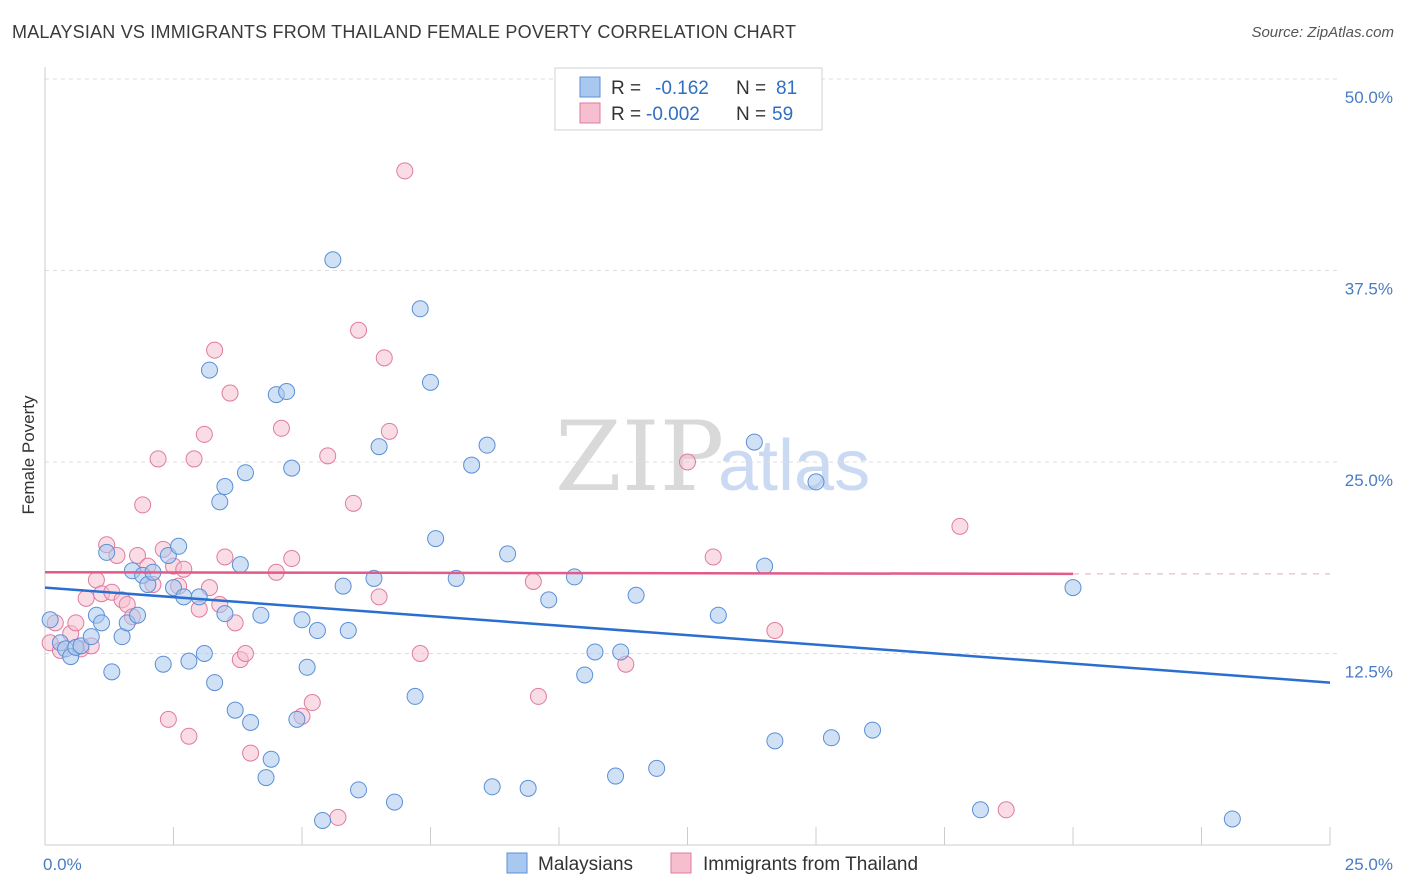 The width and height of the screenshot is (1406, 892). Describe the element at coordinates (688, 99) in the screenshot. I see `correlation-legend: R = -0.162 N = 81 R = -0.002 N = 59` at that location.